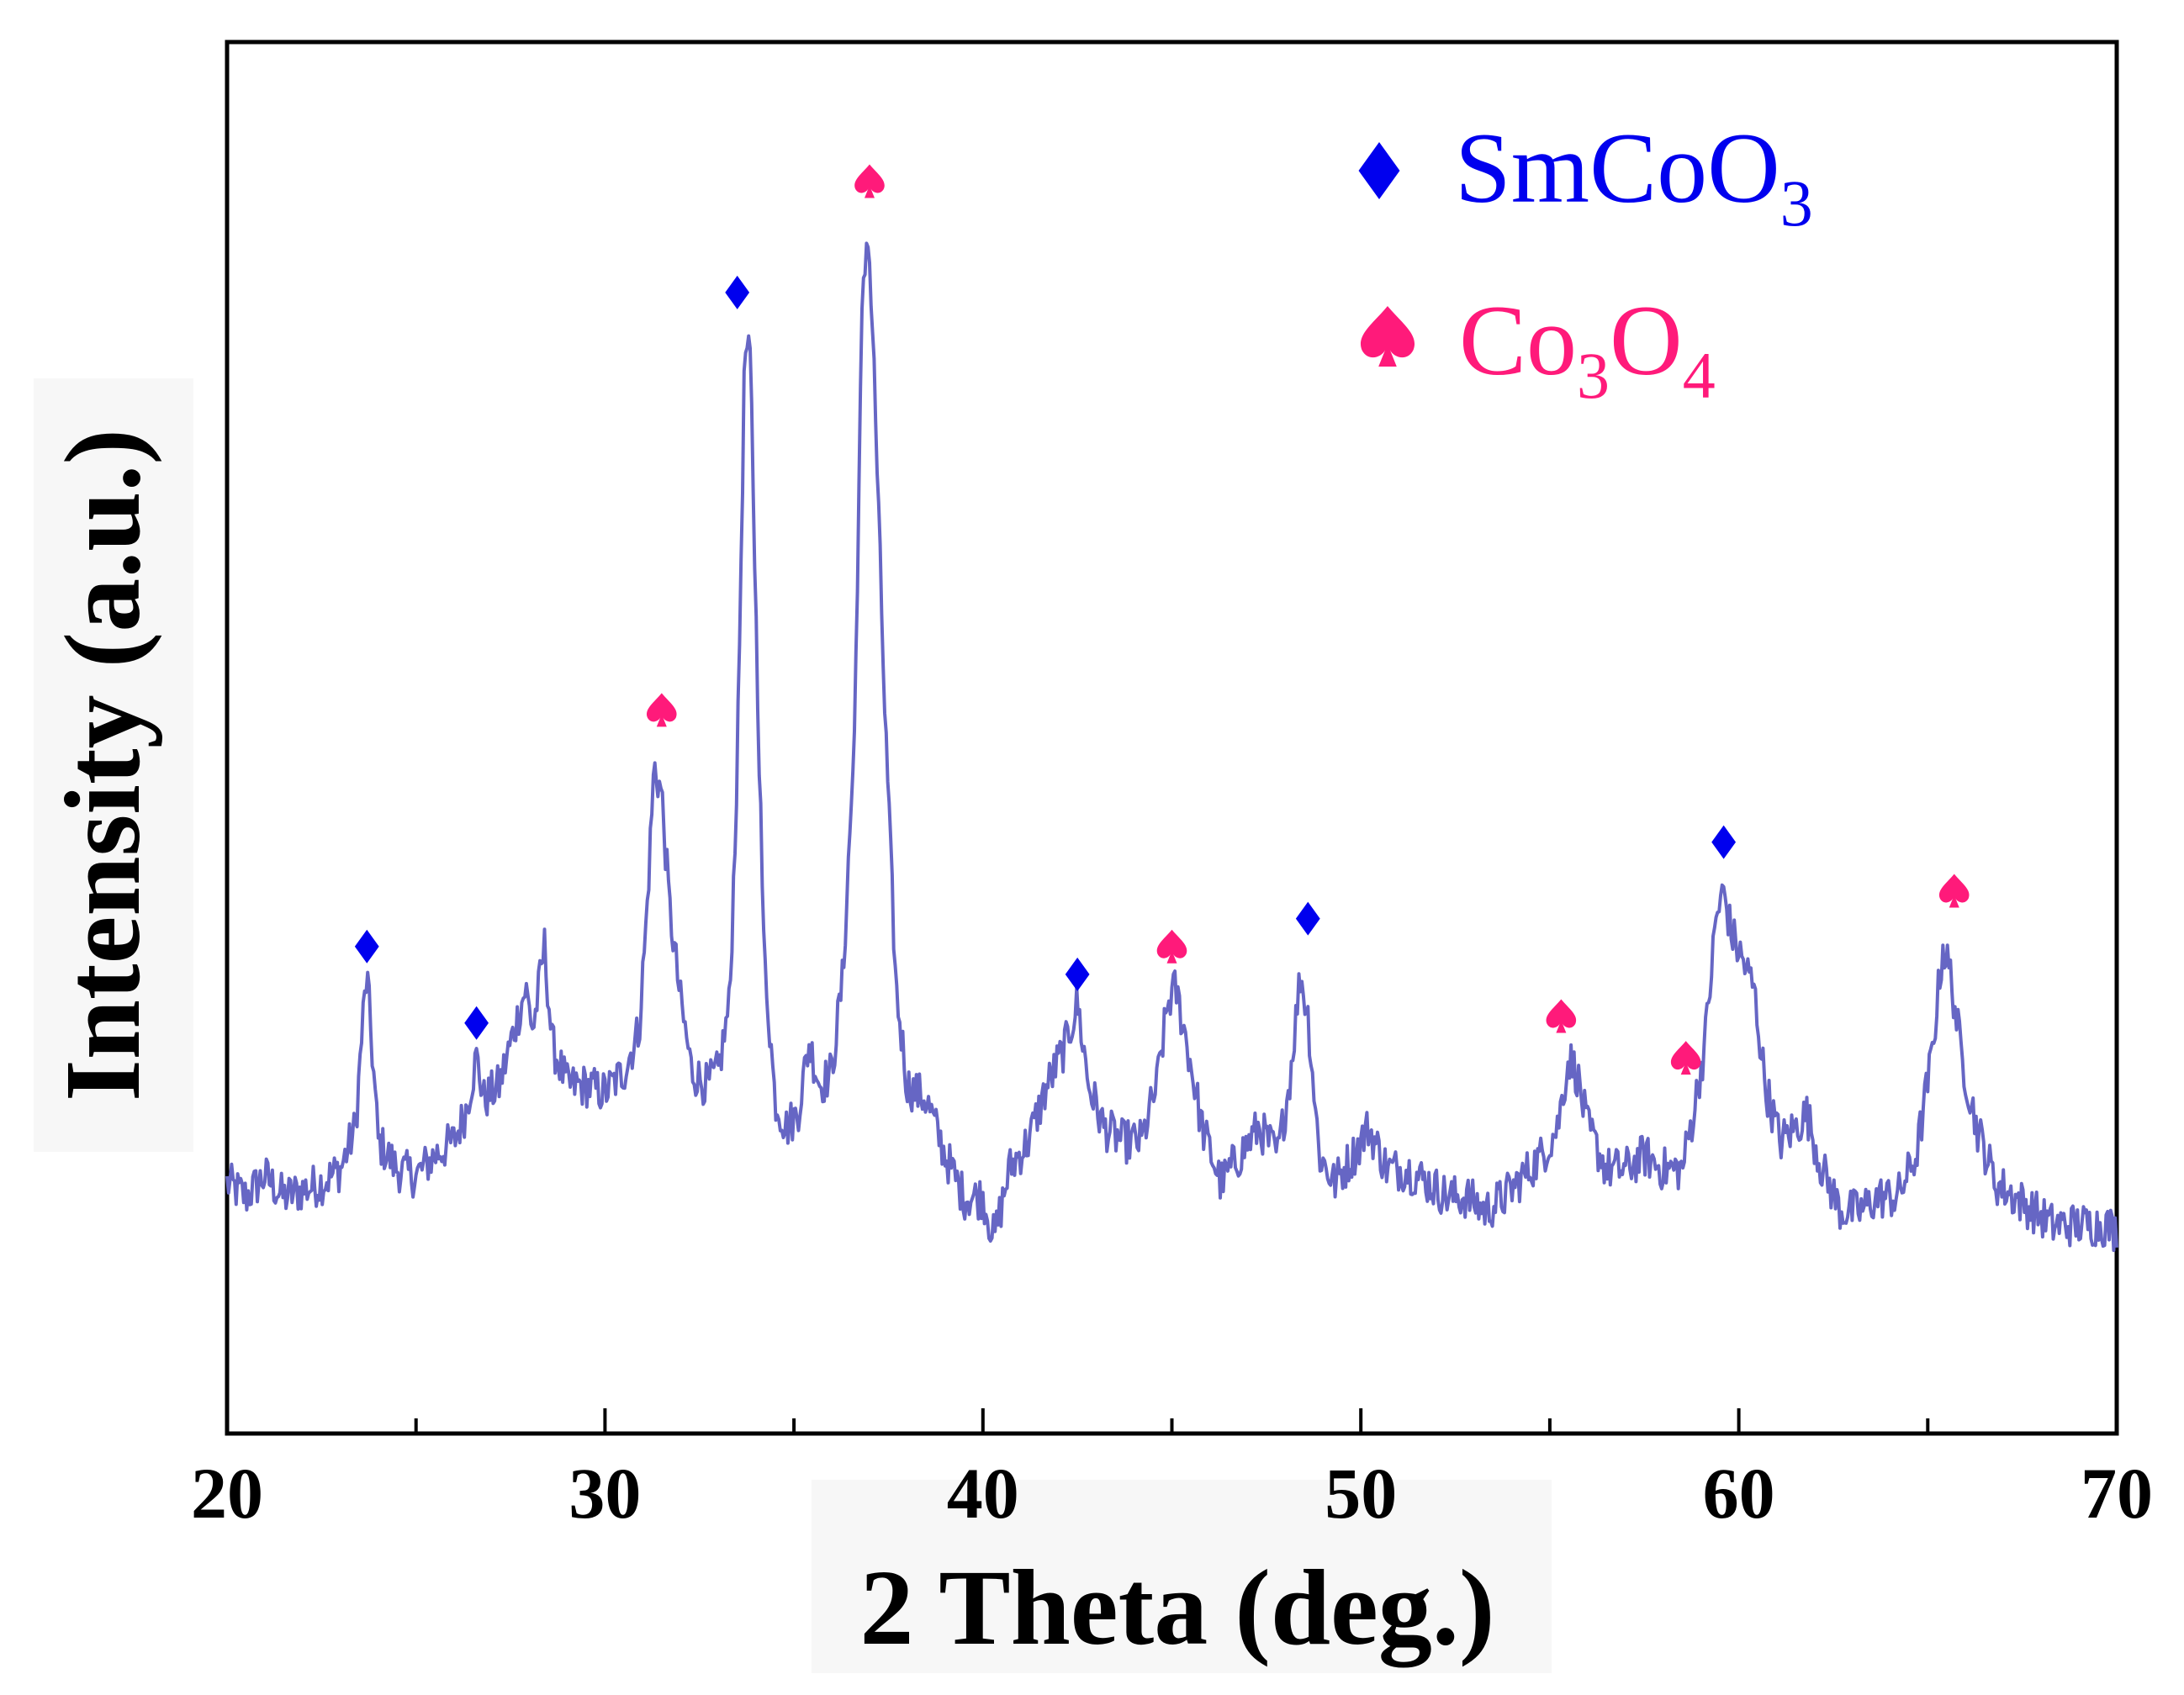  I want to click on legend-item-smcoo3: SmCoO3, so click(1585, 176).